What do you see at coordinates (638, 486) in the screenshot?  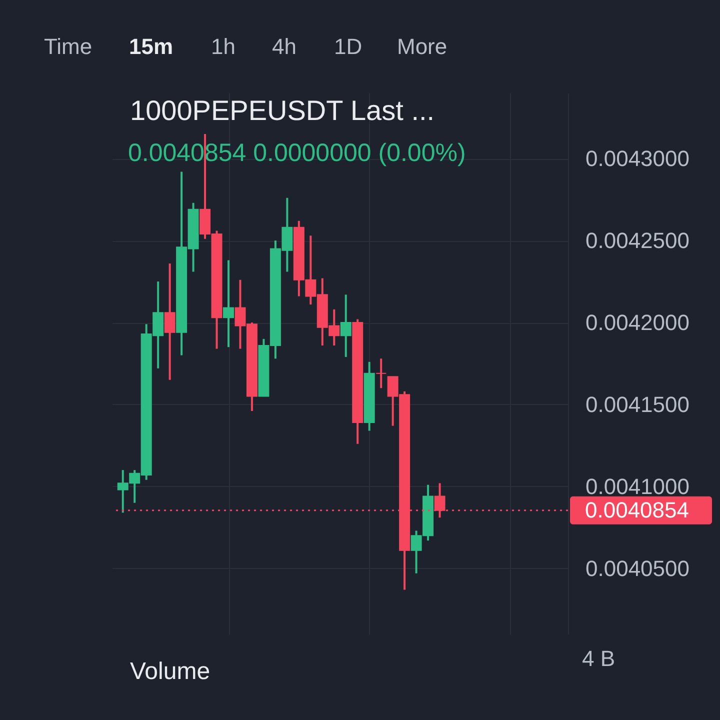 I see `y-tick-label: 0.0041000` at bounding box center [638, 486].